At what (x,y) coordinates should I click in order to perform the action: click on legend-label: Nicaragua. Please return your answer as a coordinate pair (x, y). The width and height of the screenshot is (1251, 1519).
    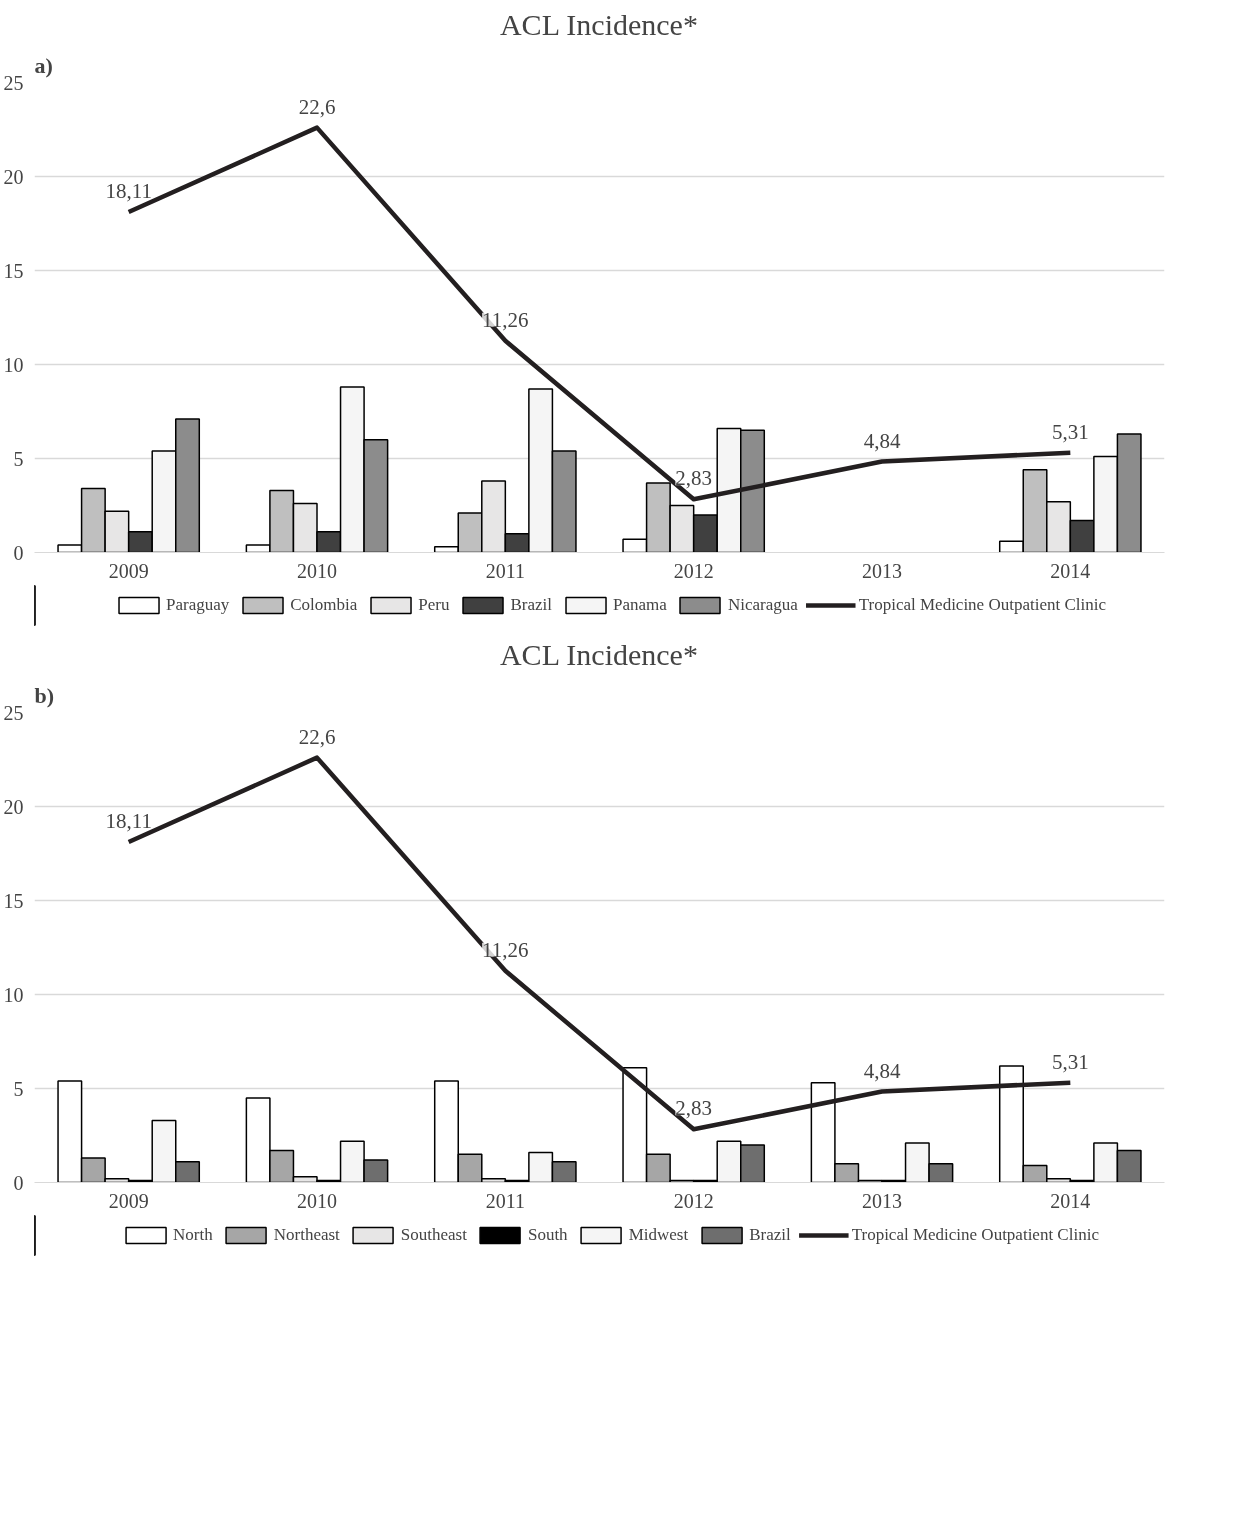
    Looking at the image, I should click on (762, 605).